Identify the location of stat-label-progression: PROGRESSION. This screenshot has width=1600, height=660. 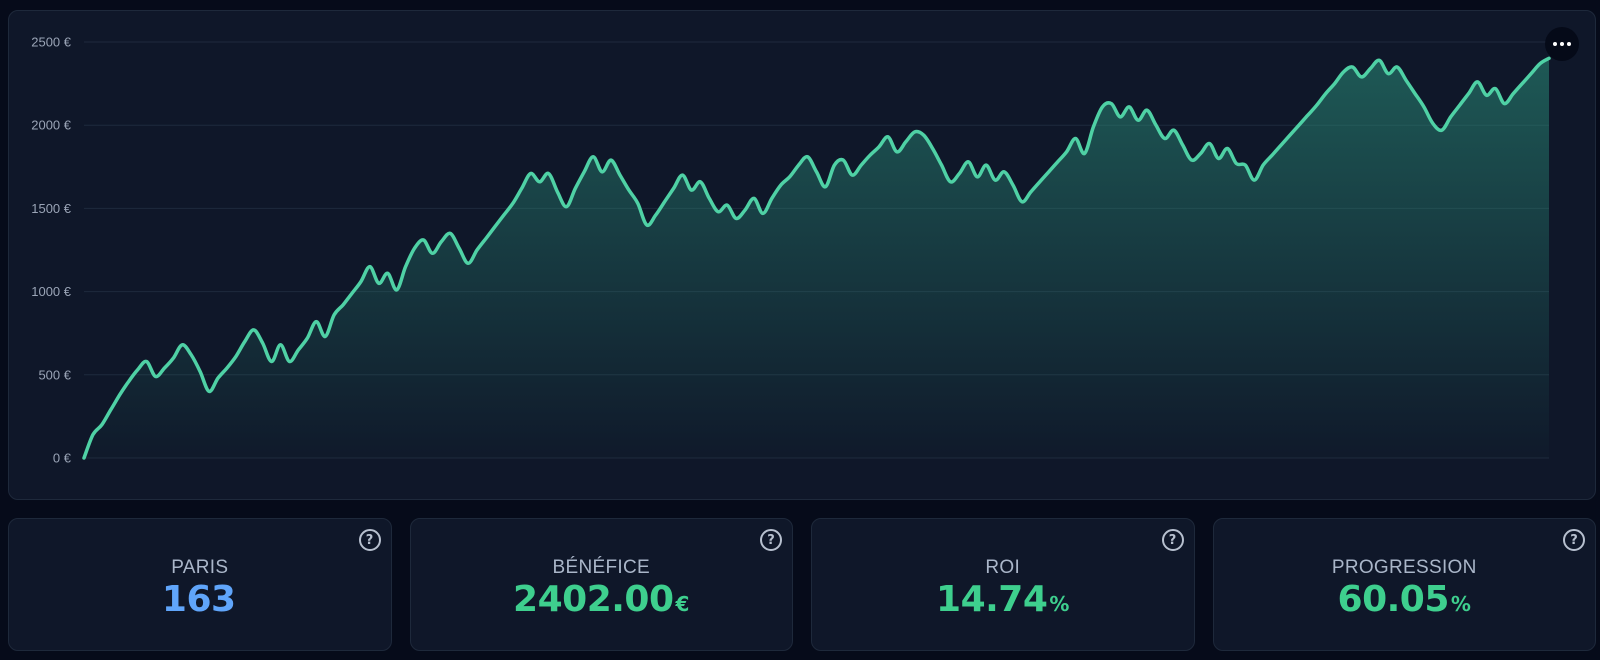
(1404, 567).